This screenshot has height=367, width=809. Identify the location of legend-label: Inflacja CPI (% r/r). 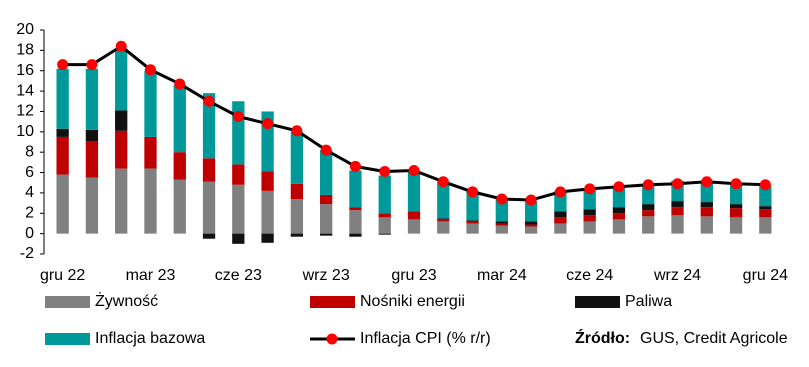
(425, 338).